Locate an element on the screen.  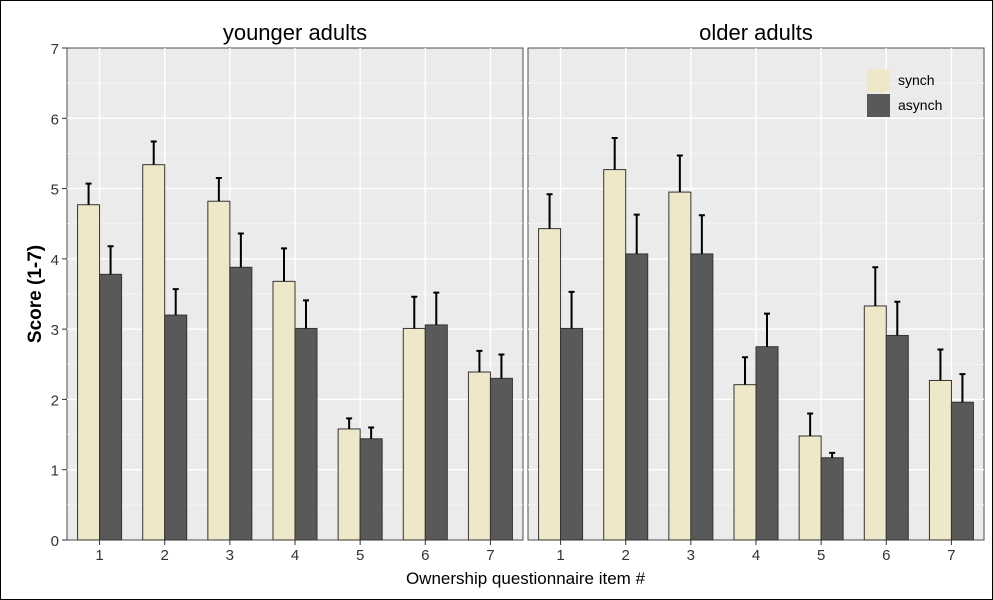
y-tick-label: 3 is located at coordinates (55, 330).